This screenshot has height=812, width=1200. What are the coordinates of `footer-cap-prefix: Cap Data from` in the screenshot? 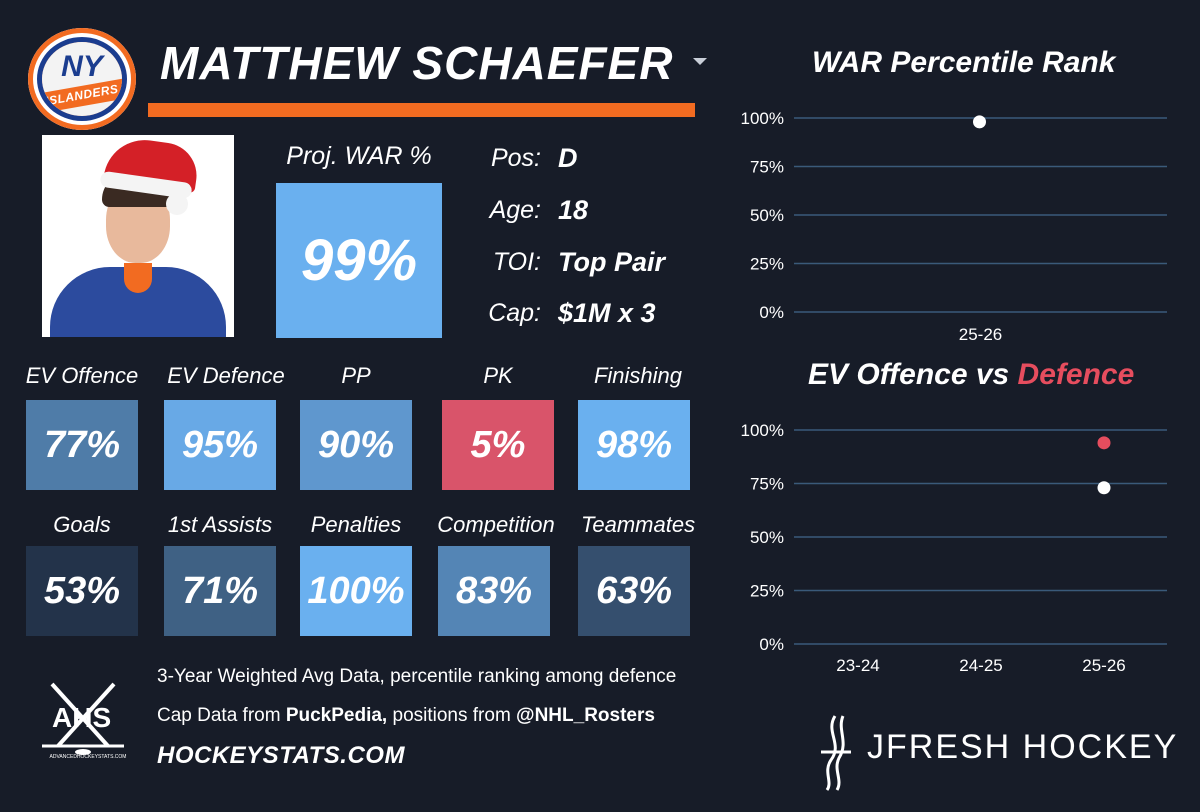 It's located at (221, 715).